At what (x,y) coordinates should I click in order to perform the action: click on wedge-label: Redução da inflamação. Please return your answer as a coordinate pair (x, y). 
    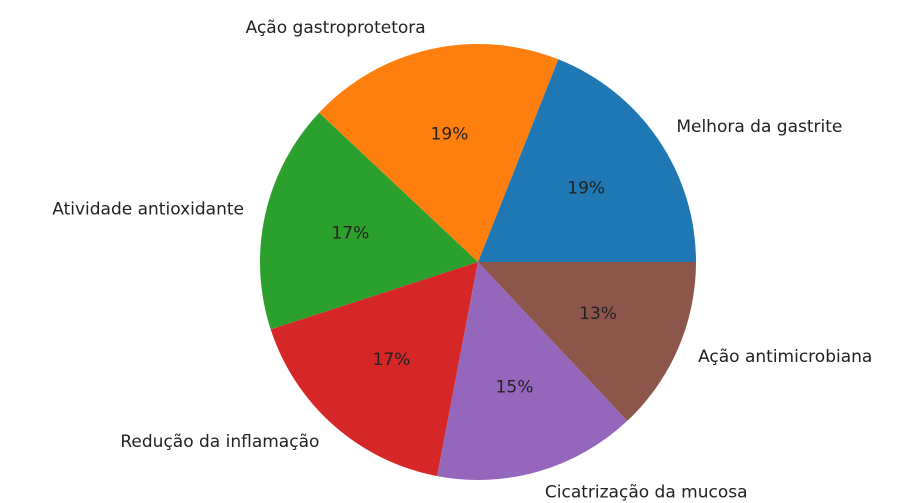
    Looking at the image, I should click on (219, 442).